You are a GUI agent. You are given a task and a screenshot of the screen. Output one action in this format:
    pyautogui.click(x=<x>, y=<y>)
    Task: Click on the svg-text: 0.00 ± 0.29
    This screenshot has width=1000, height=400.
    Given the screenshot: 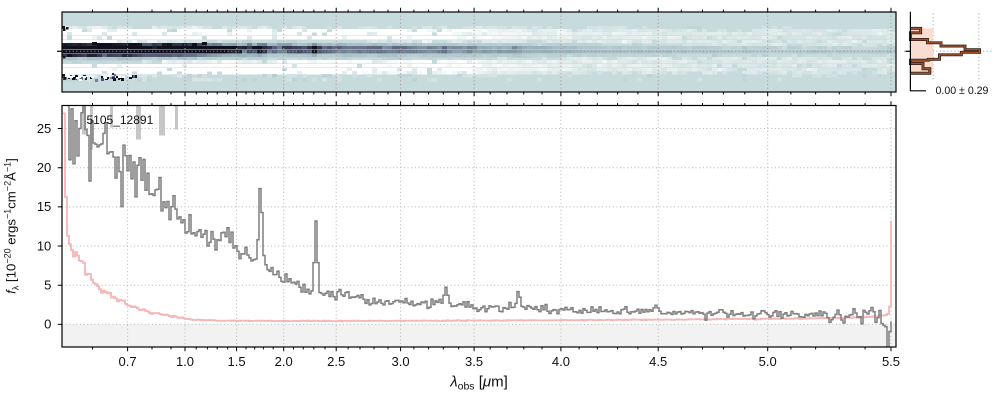 What is the action you would take?
    pyautogui.click(x=962, y=91)
    